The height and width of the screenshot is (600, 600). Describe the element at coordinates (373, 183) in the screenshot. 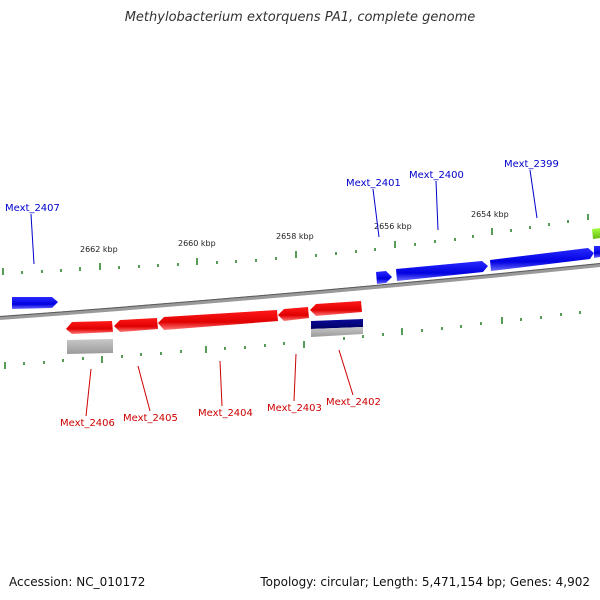

I see `gene-label-mext-2401: Mext_2401` at that location.